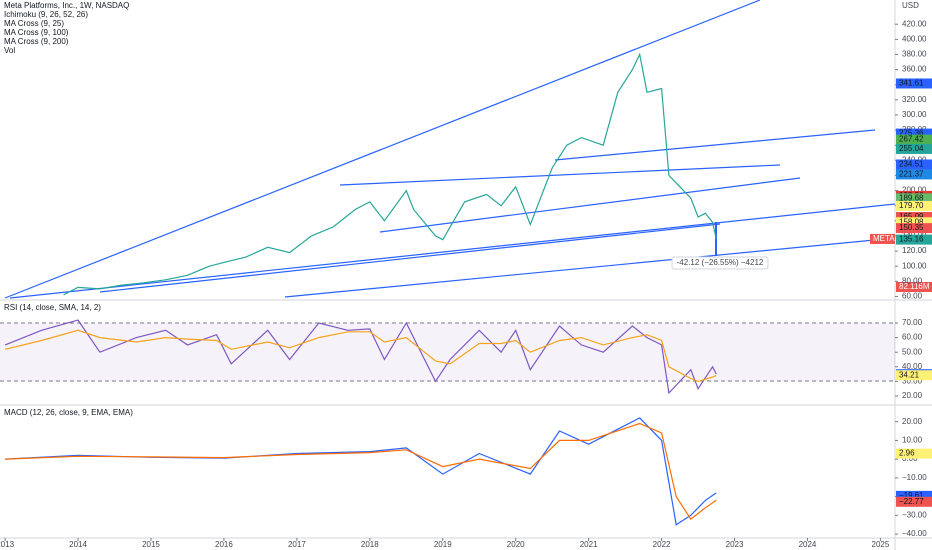 The height and width of the screenshot is (550, 932). Describe the element at coordinates (914, 477) in the screenshot. I see `y-tick-label: −10.00` at that location.